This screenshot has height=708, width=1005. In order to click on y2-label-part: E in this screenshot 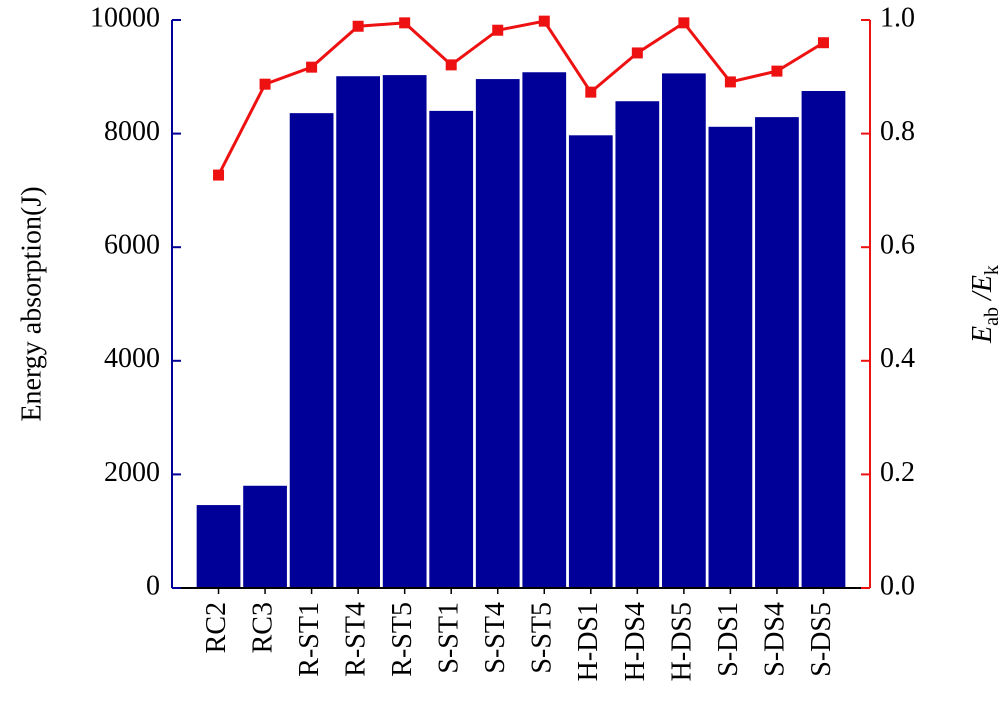, I will do `click(982, 335)`.